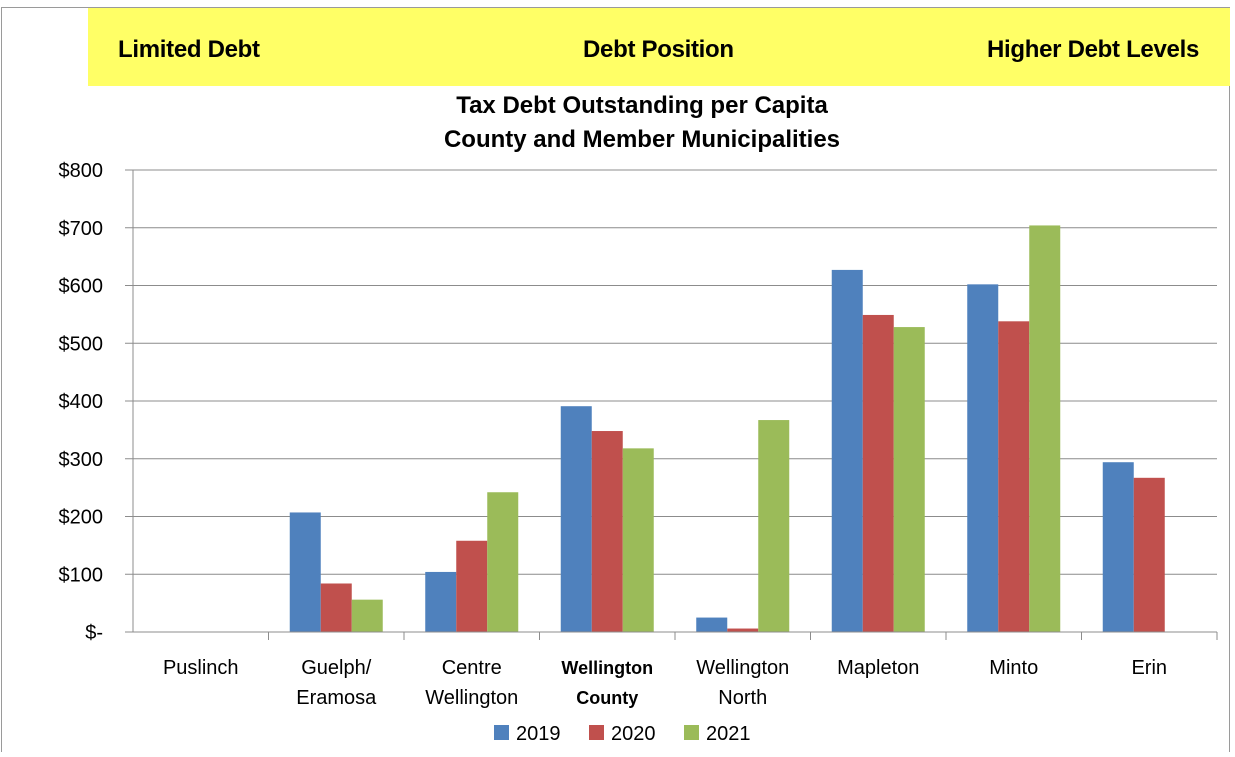 This screenshot has height=757, width=1235. What do you see at coordinates (642, 105) in the screenshot?
I see `chart-title-line: Tax Debt Outstanding per Capita` at bounding box center [642, 105].